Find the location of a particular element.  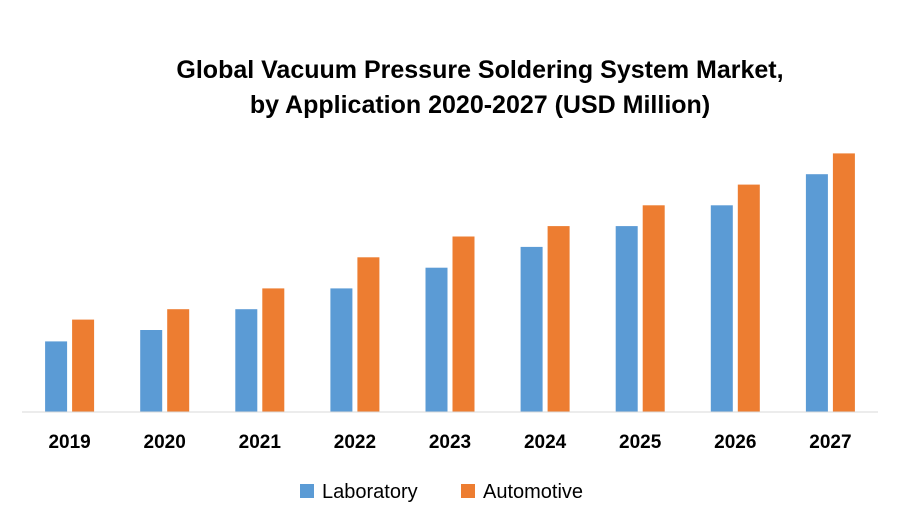

bar-automotive-2026 is located at coordinates (748, 298).